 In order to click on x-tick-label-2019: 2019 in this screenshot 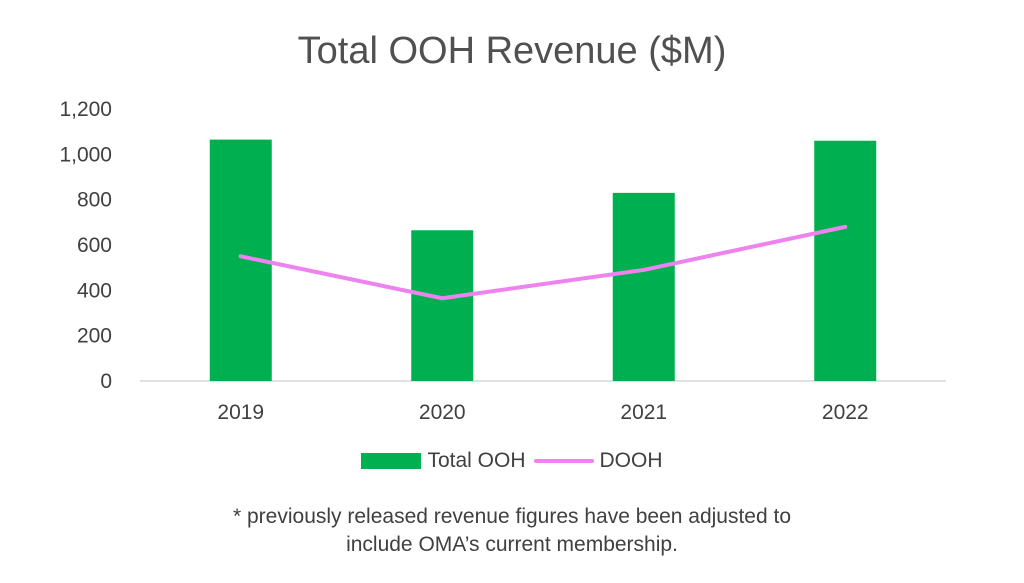, I will do `click(240, 412)`.